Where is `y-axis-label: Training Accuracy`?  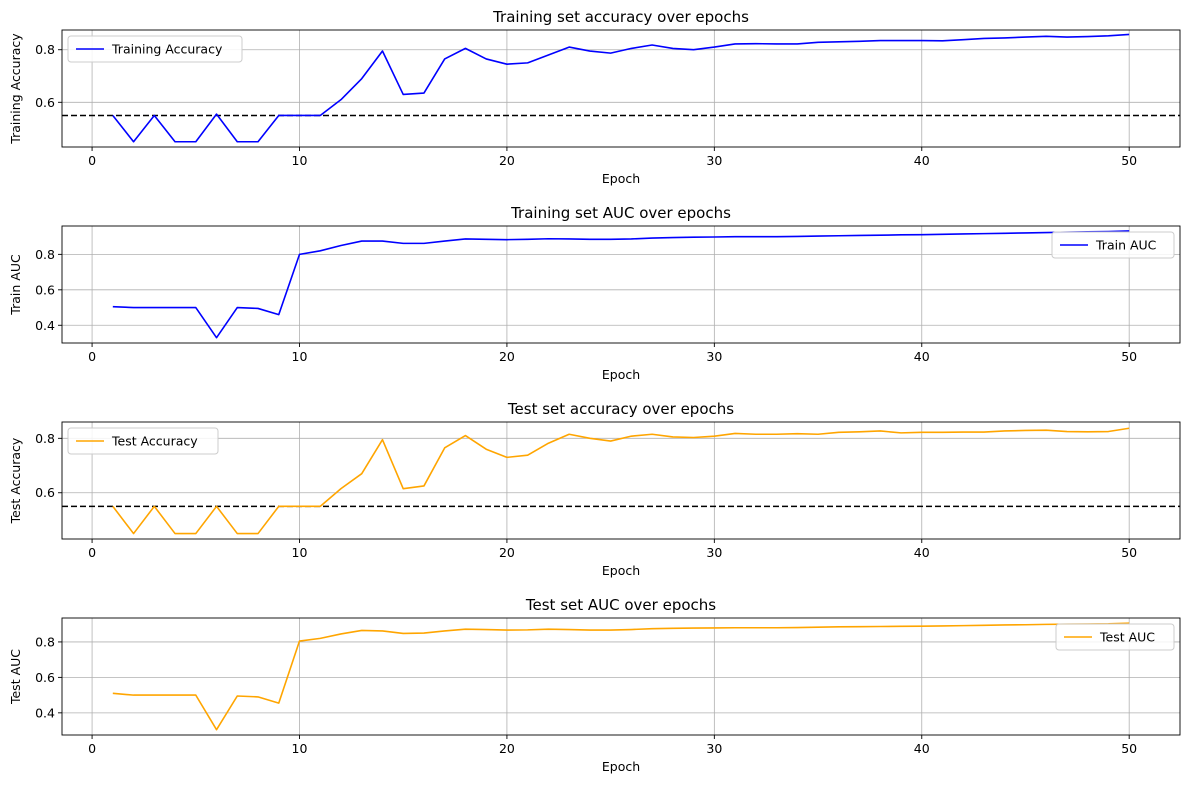 y-axis-label: Training Accuracy is located at coordinates (15, 89).